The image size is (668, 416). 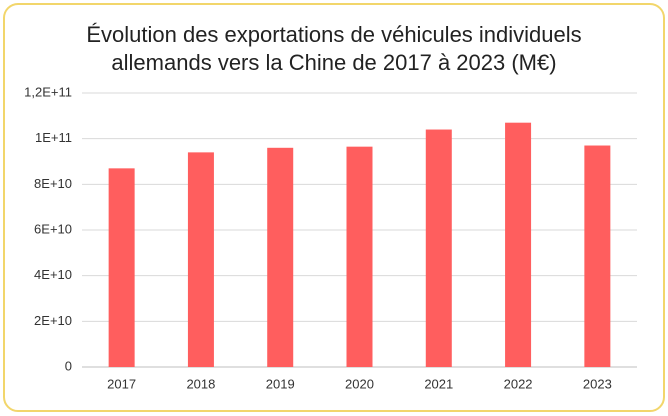 I want to click on x-tick-label: 2020, so click(x=359, y=383).